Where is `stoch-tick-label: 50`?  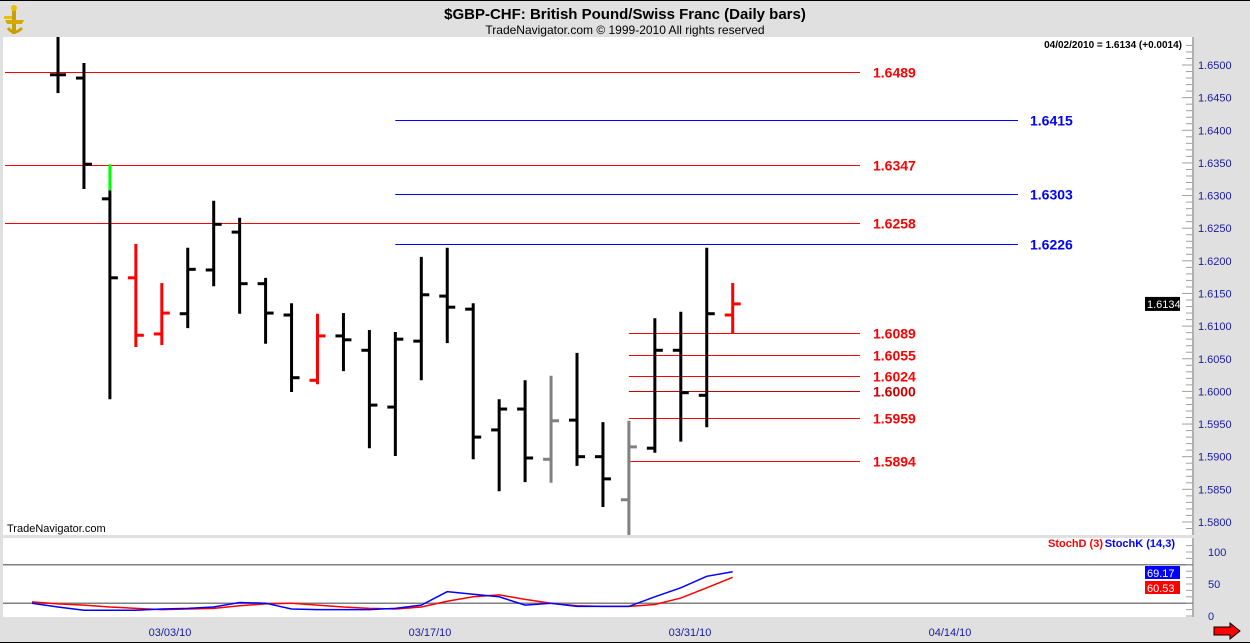 stoch-tick-label: 50 is located at coordinates (1214, 585).